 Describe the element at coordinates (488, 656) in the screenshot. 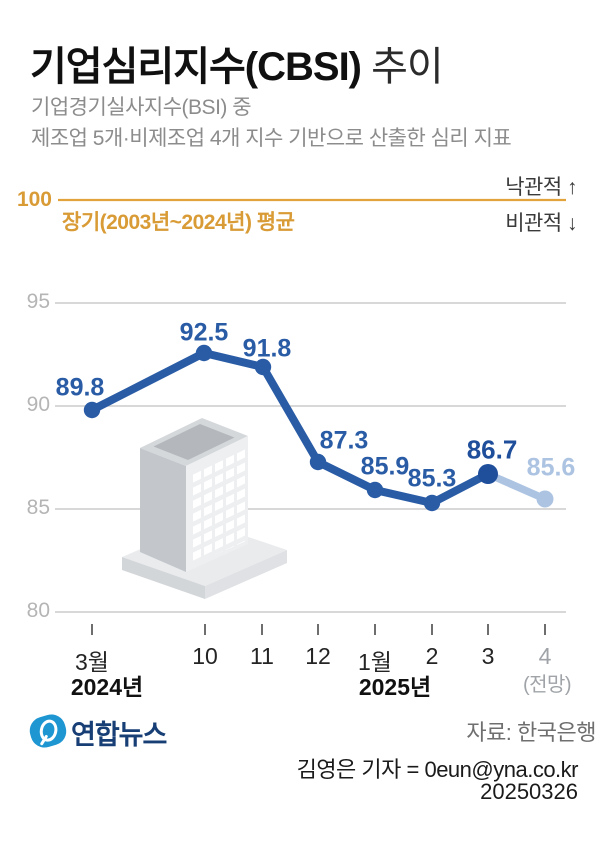

I see `x-label-3: 3` at that location.